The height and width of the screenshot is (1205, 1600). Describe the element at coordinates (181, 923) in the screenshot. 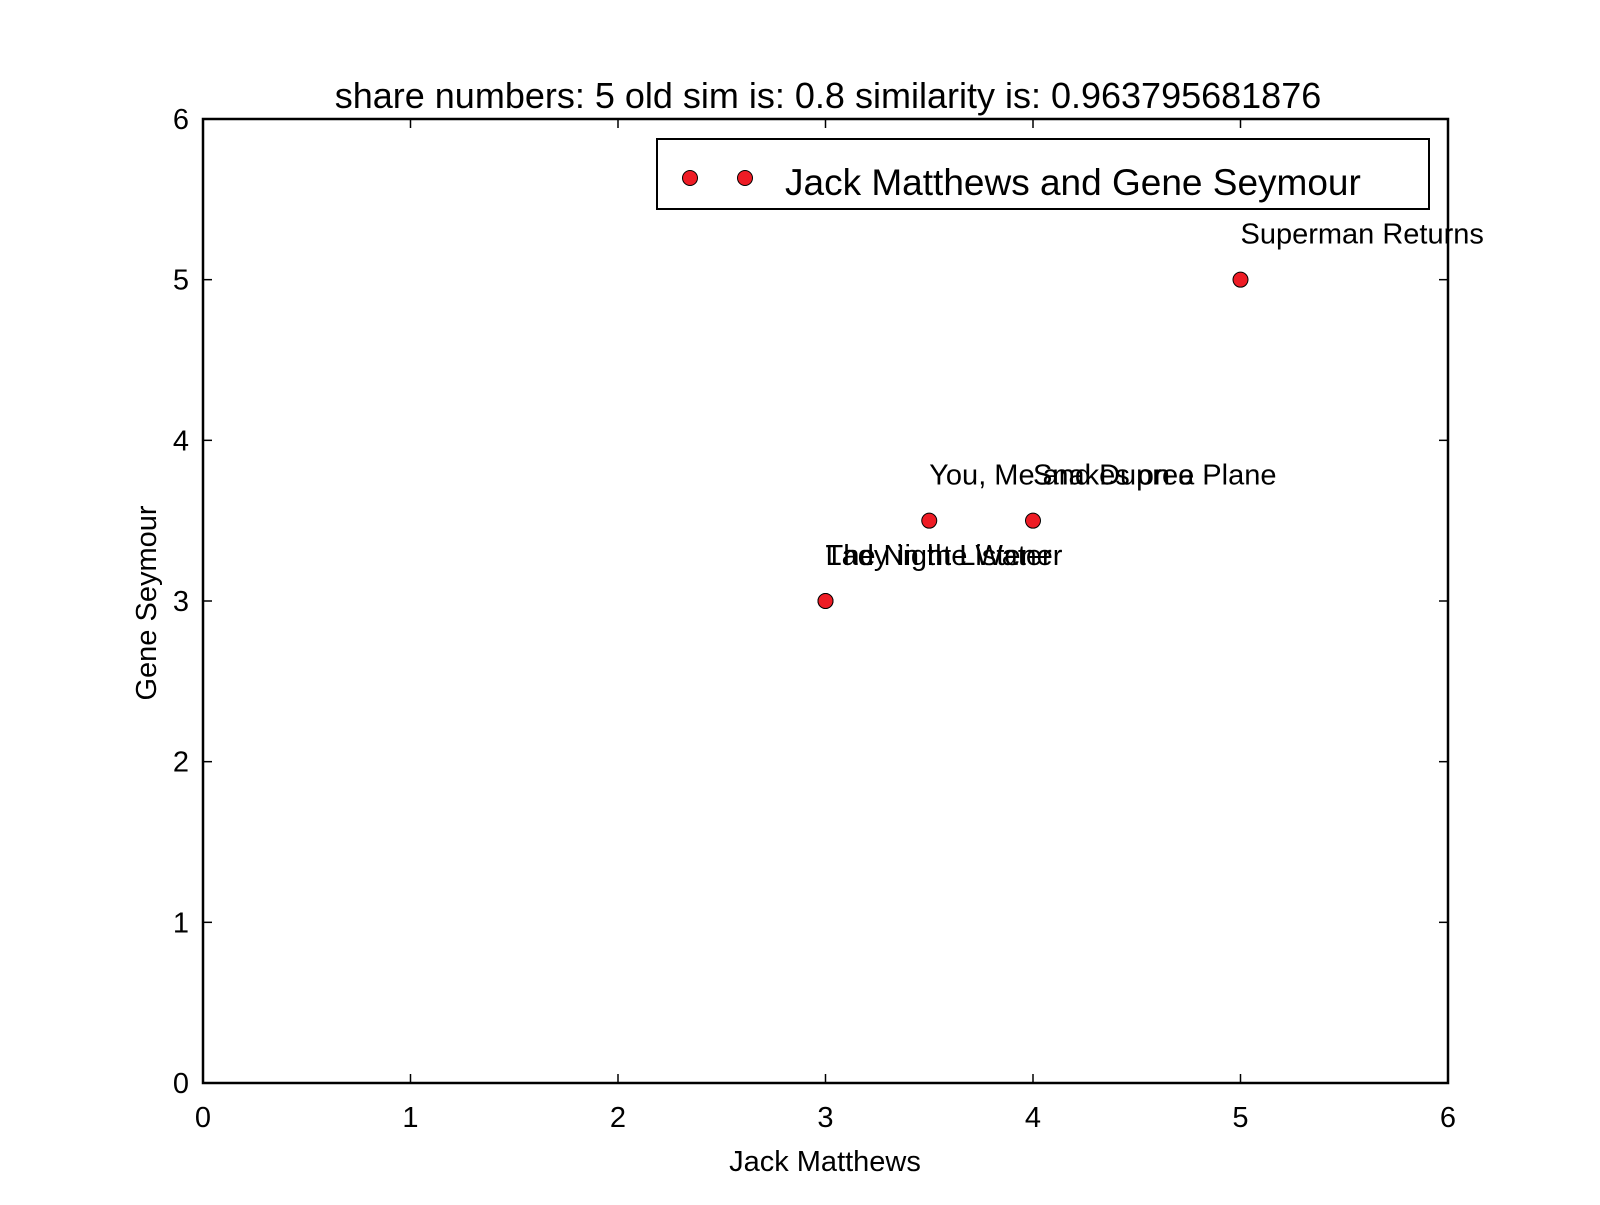

I see `y-tick-label: 1` at that location.